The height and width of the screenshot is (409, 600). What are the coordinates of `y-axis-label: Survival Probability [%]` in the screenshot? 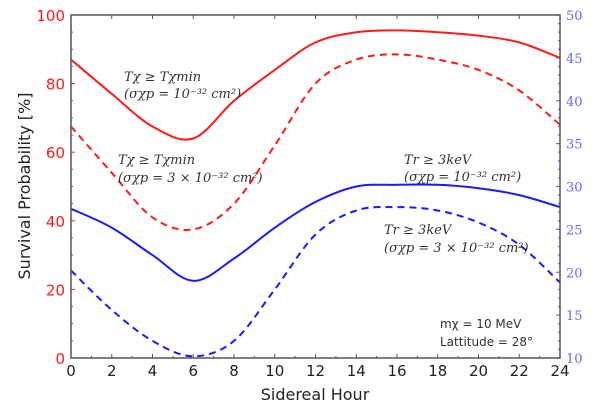 It's located at (24, 186).